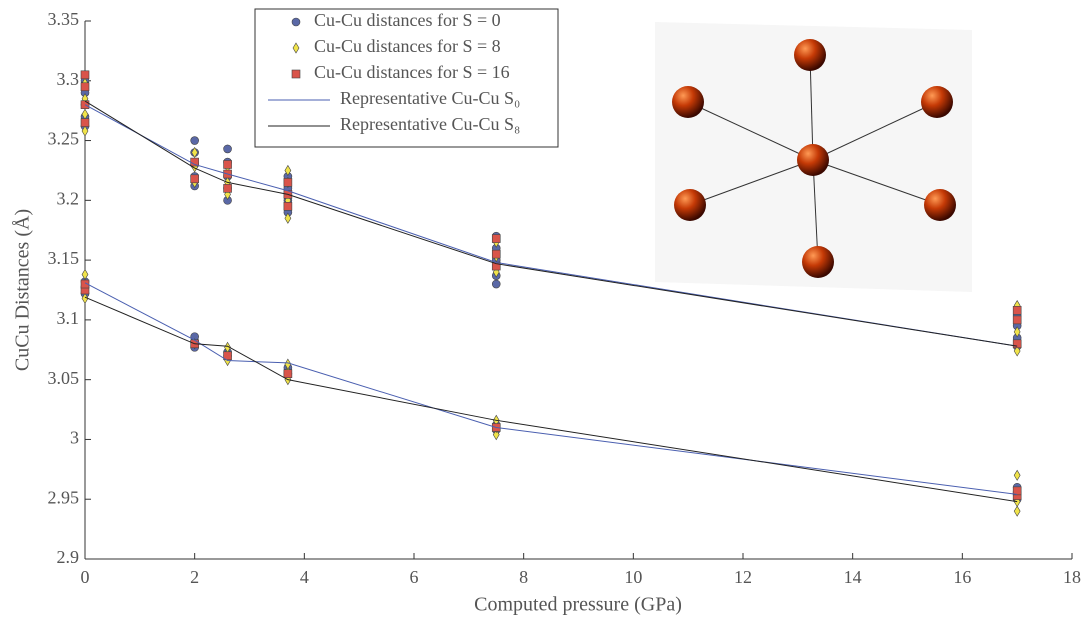  What do you see at coordinates (304, 577) in the screenshot?
I see `x-tick-label: 4` at bounding box center [304, 577].